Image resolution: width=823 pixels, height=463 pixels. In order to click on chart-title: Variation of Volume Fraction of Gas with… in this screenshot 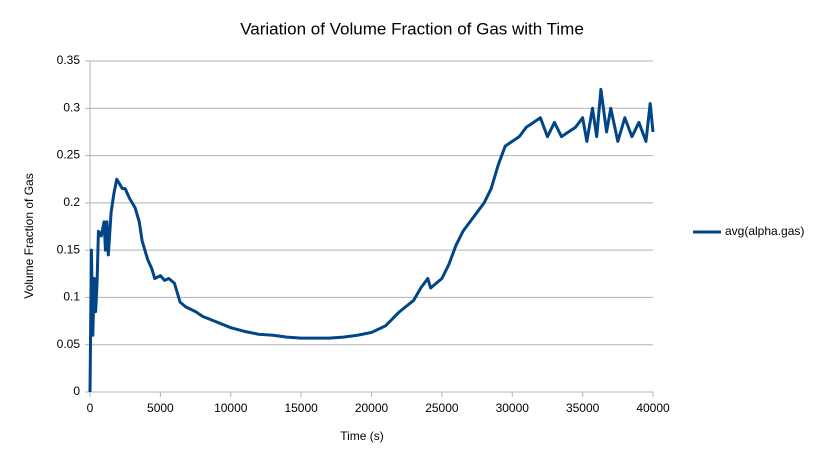, I will do `click(412, 28)`.